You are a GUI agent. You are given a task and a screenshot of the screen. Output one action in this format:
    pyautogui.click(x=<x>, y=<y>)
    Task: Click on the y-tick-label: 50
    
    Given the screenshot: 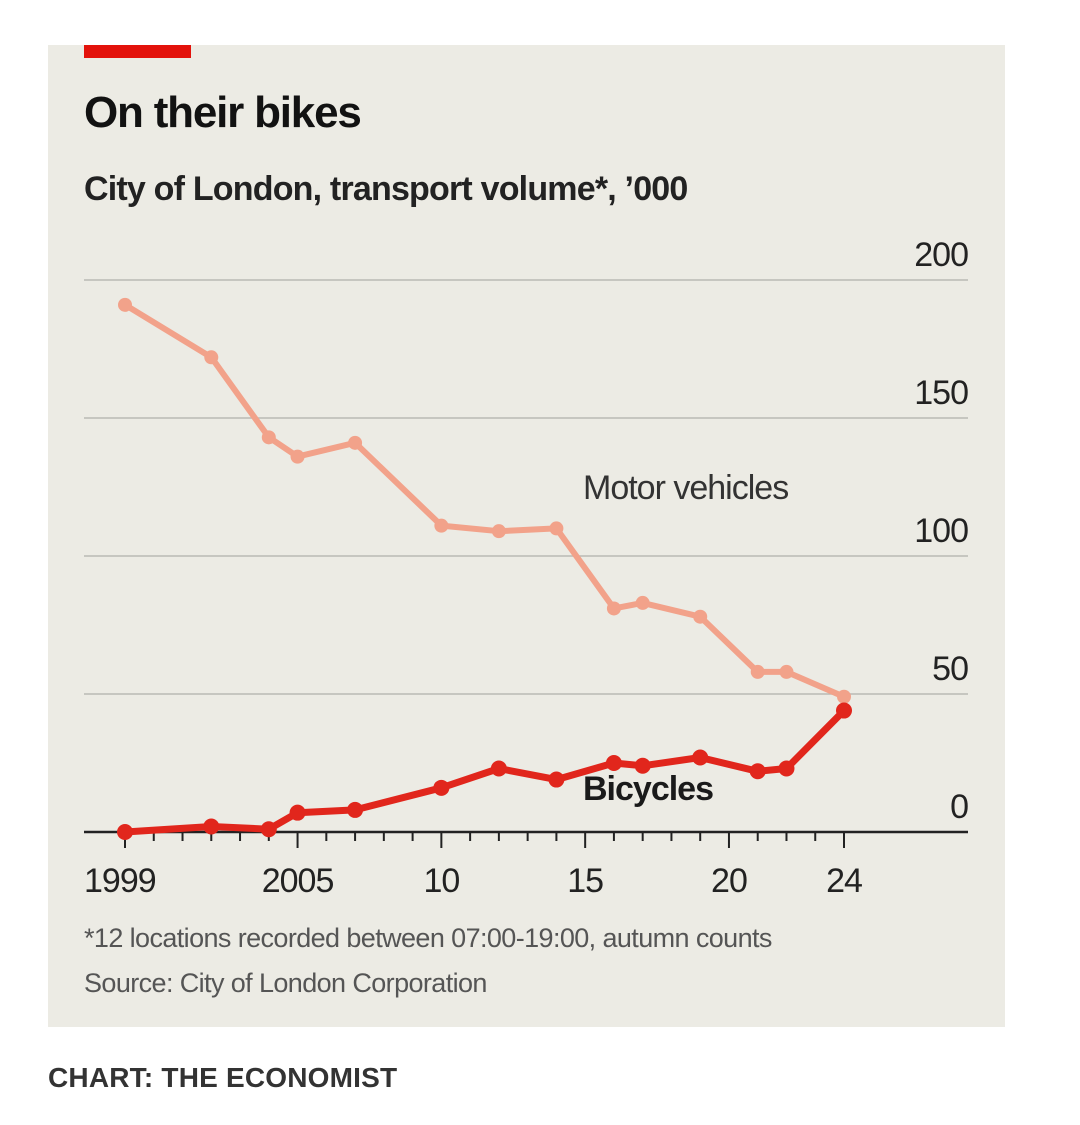 What is the action you would take?
    pyautogui.click(x=950, y=669)
    